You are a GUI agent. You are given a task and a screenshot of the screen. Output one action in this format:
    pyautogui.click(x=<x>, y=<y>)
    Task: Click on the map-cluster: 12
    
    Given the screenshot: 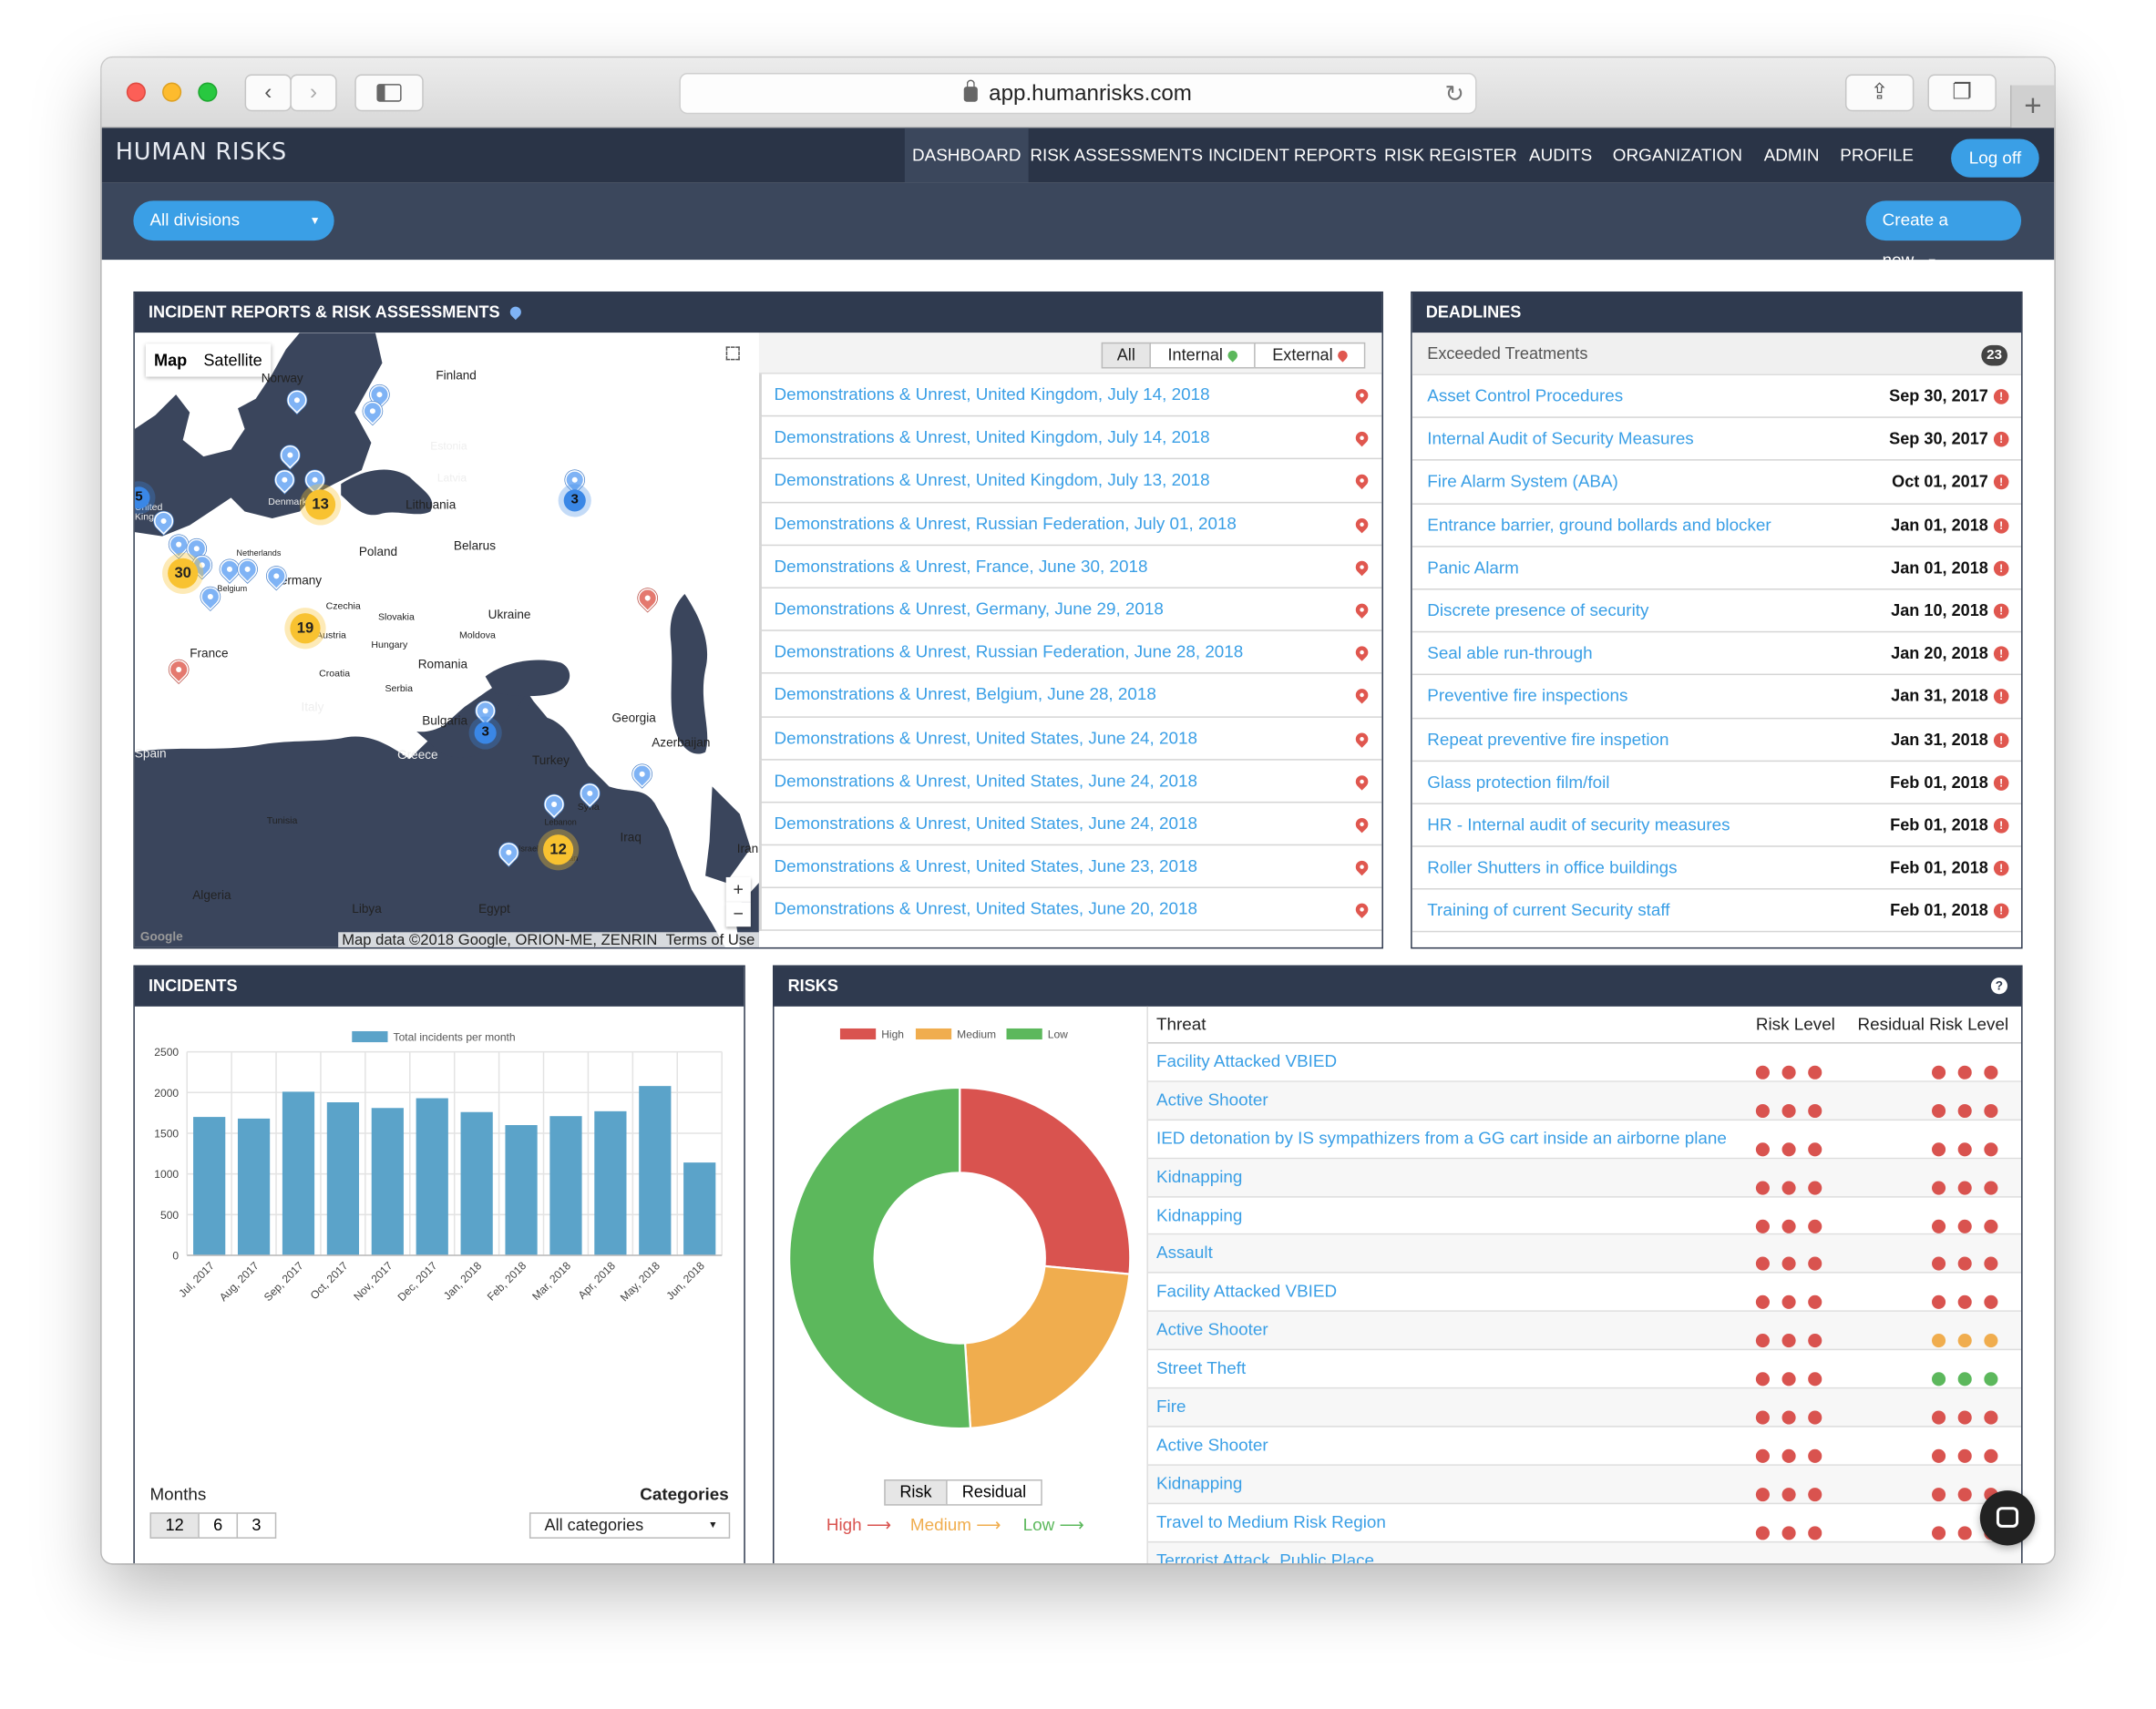 What is the action you would take?
    pyautogui.click(x=558, y=849)
    